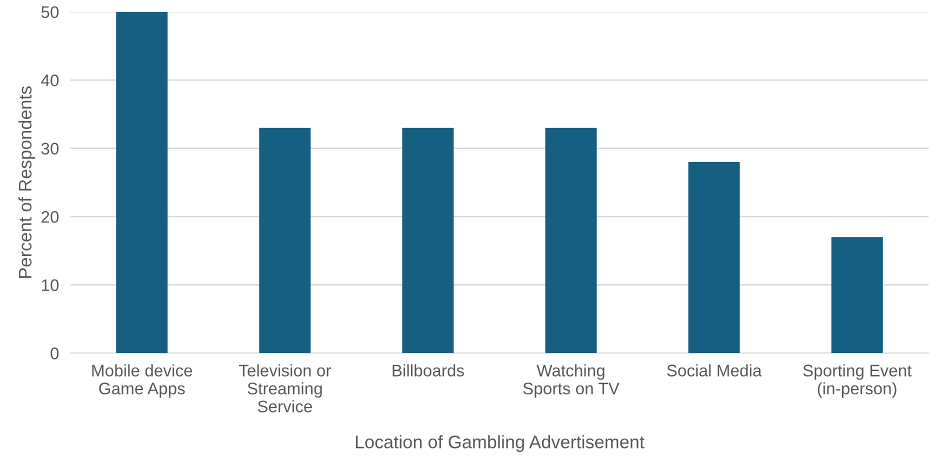  Describe the element at coordinates (54, 354) in the screenshot. I see `y-tick-label: 0` at that location.